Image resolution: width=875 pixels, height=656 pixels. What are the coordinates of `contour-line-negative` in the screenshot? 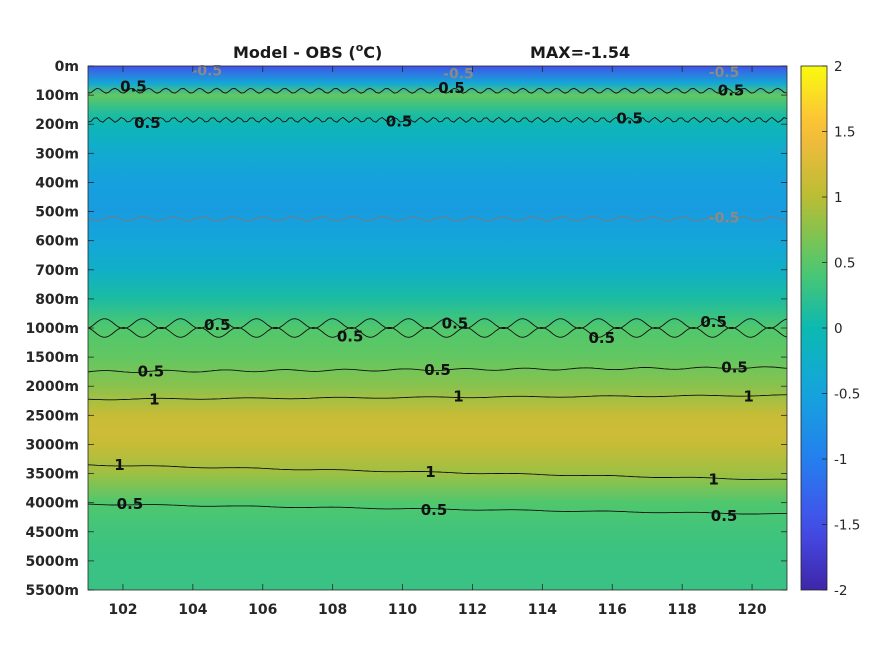 It's located at (437, 219).